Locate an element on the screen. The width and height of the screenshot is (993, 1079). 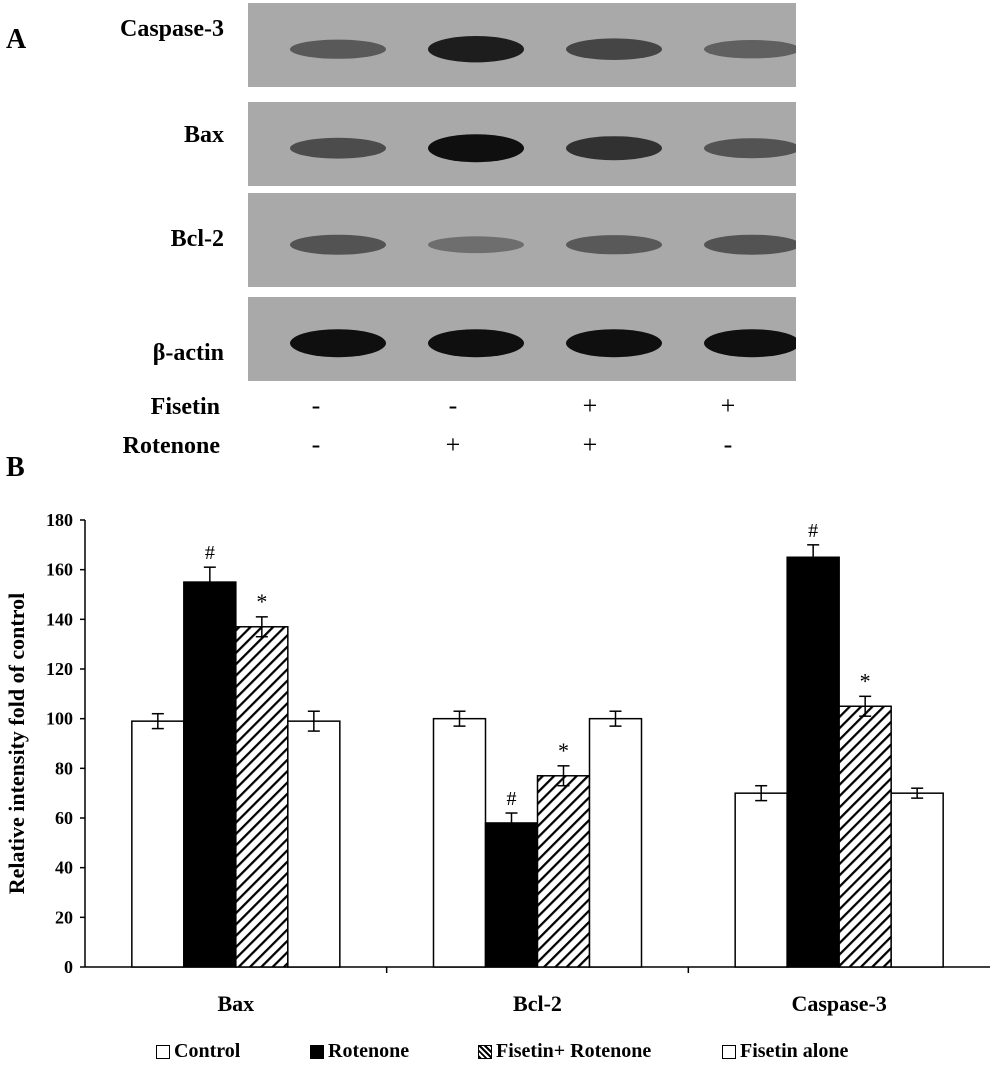
legend-item-control: Control is located at coordinates (198, 1051).